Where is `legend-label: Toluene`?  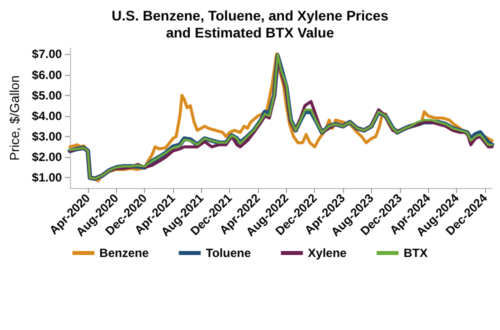 legend-label: Toluene is located at coordinates (229, 253).